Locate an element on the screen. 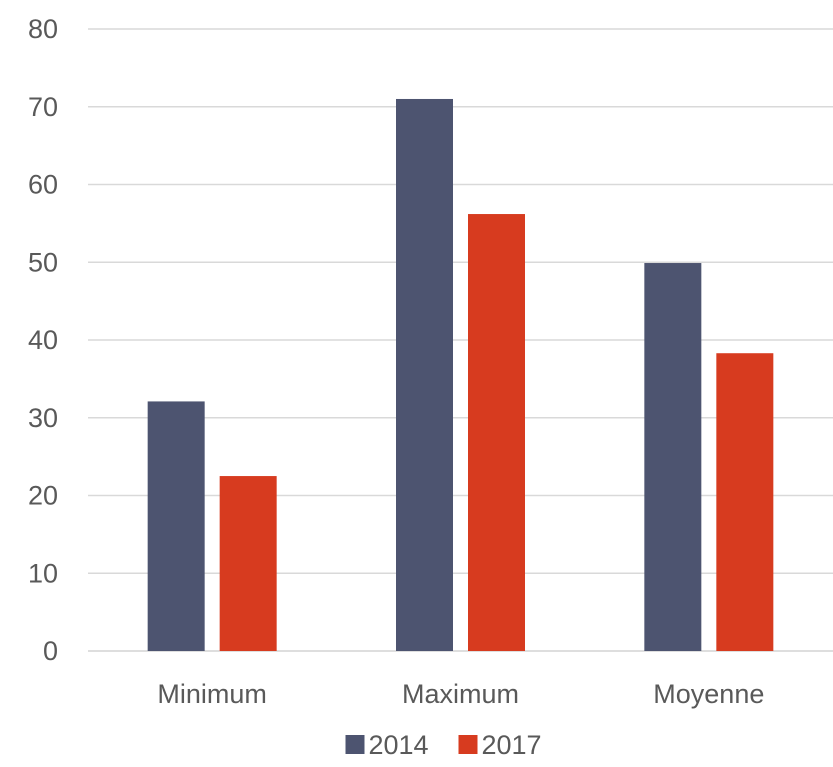 Image resolution: width=833 pixels, height=767 pixels. legend-swatch-2017 is located at coordinates (468, 744).